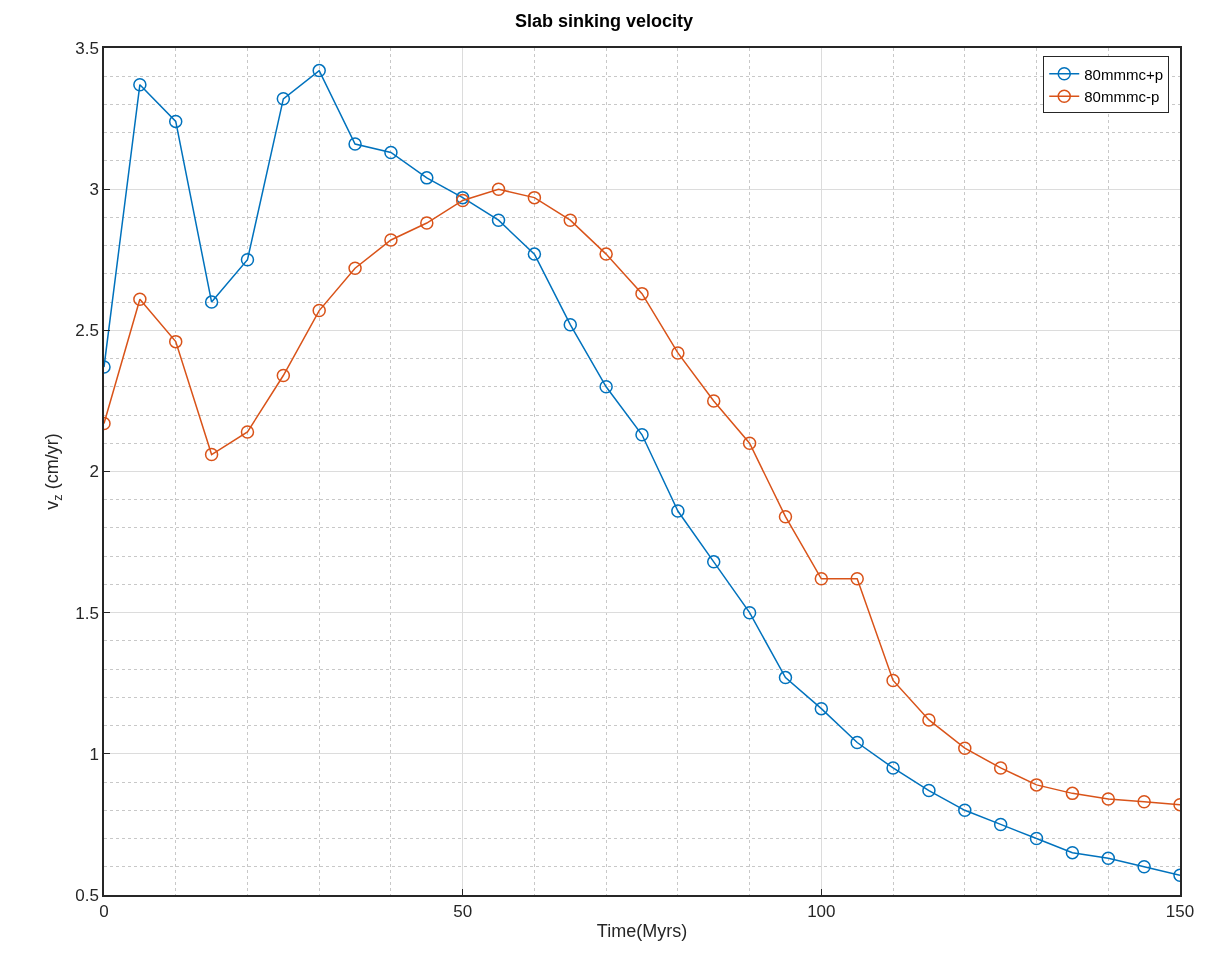 The width and height of the screenshot is (1208, 973). Describe the element at coordinates (1124, 74) in the screenshot. I see `legend-label: 80mmmc+p` at that location.